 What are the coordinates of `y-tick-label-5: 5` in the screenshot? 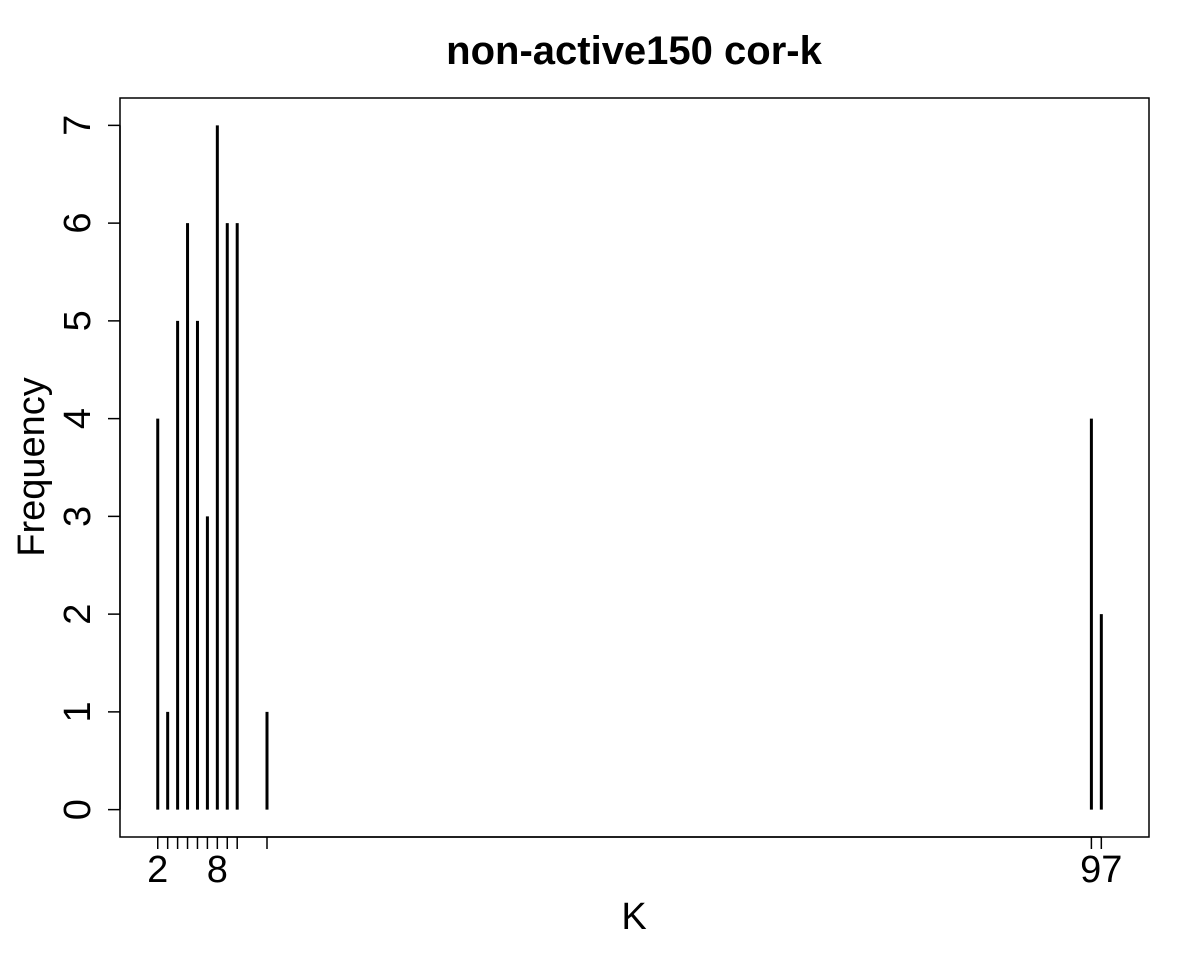 It's located at (78, 320).